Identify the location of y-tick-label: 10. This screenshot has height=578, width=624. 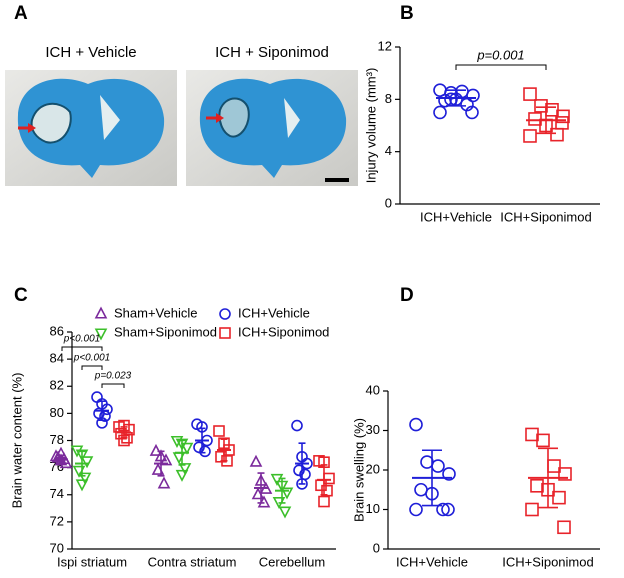
(373, 508).